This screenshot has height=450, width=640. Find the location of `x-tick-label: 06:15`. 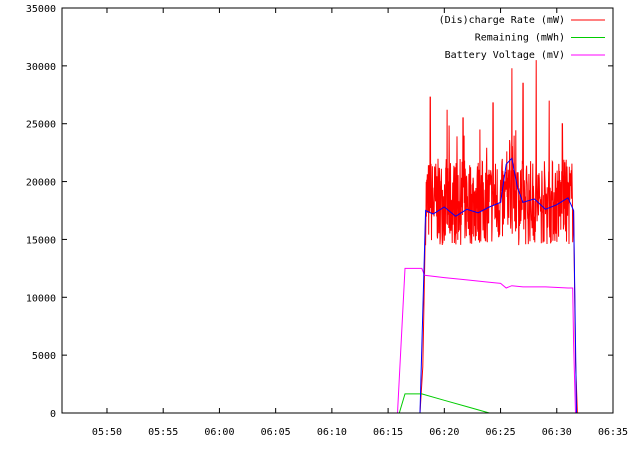

x-tick-label: 06:15 is located at coordinates (388, 432).